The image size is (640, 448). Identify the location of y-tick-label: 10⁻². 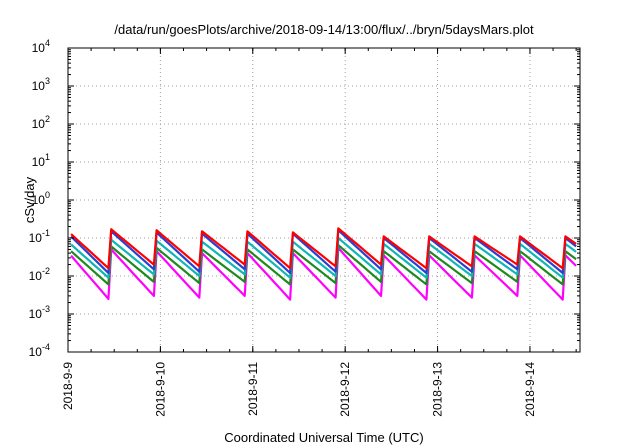
(39, 274).